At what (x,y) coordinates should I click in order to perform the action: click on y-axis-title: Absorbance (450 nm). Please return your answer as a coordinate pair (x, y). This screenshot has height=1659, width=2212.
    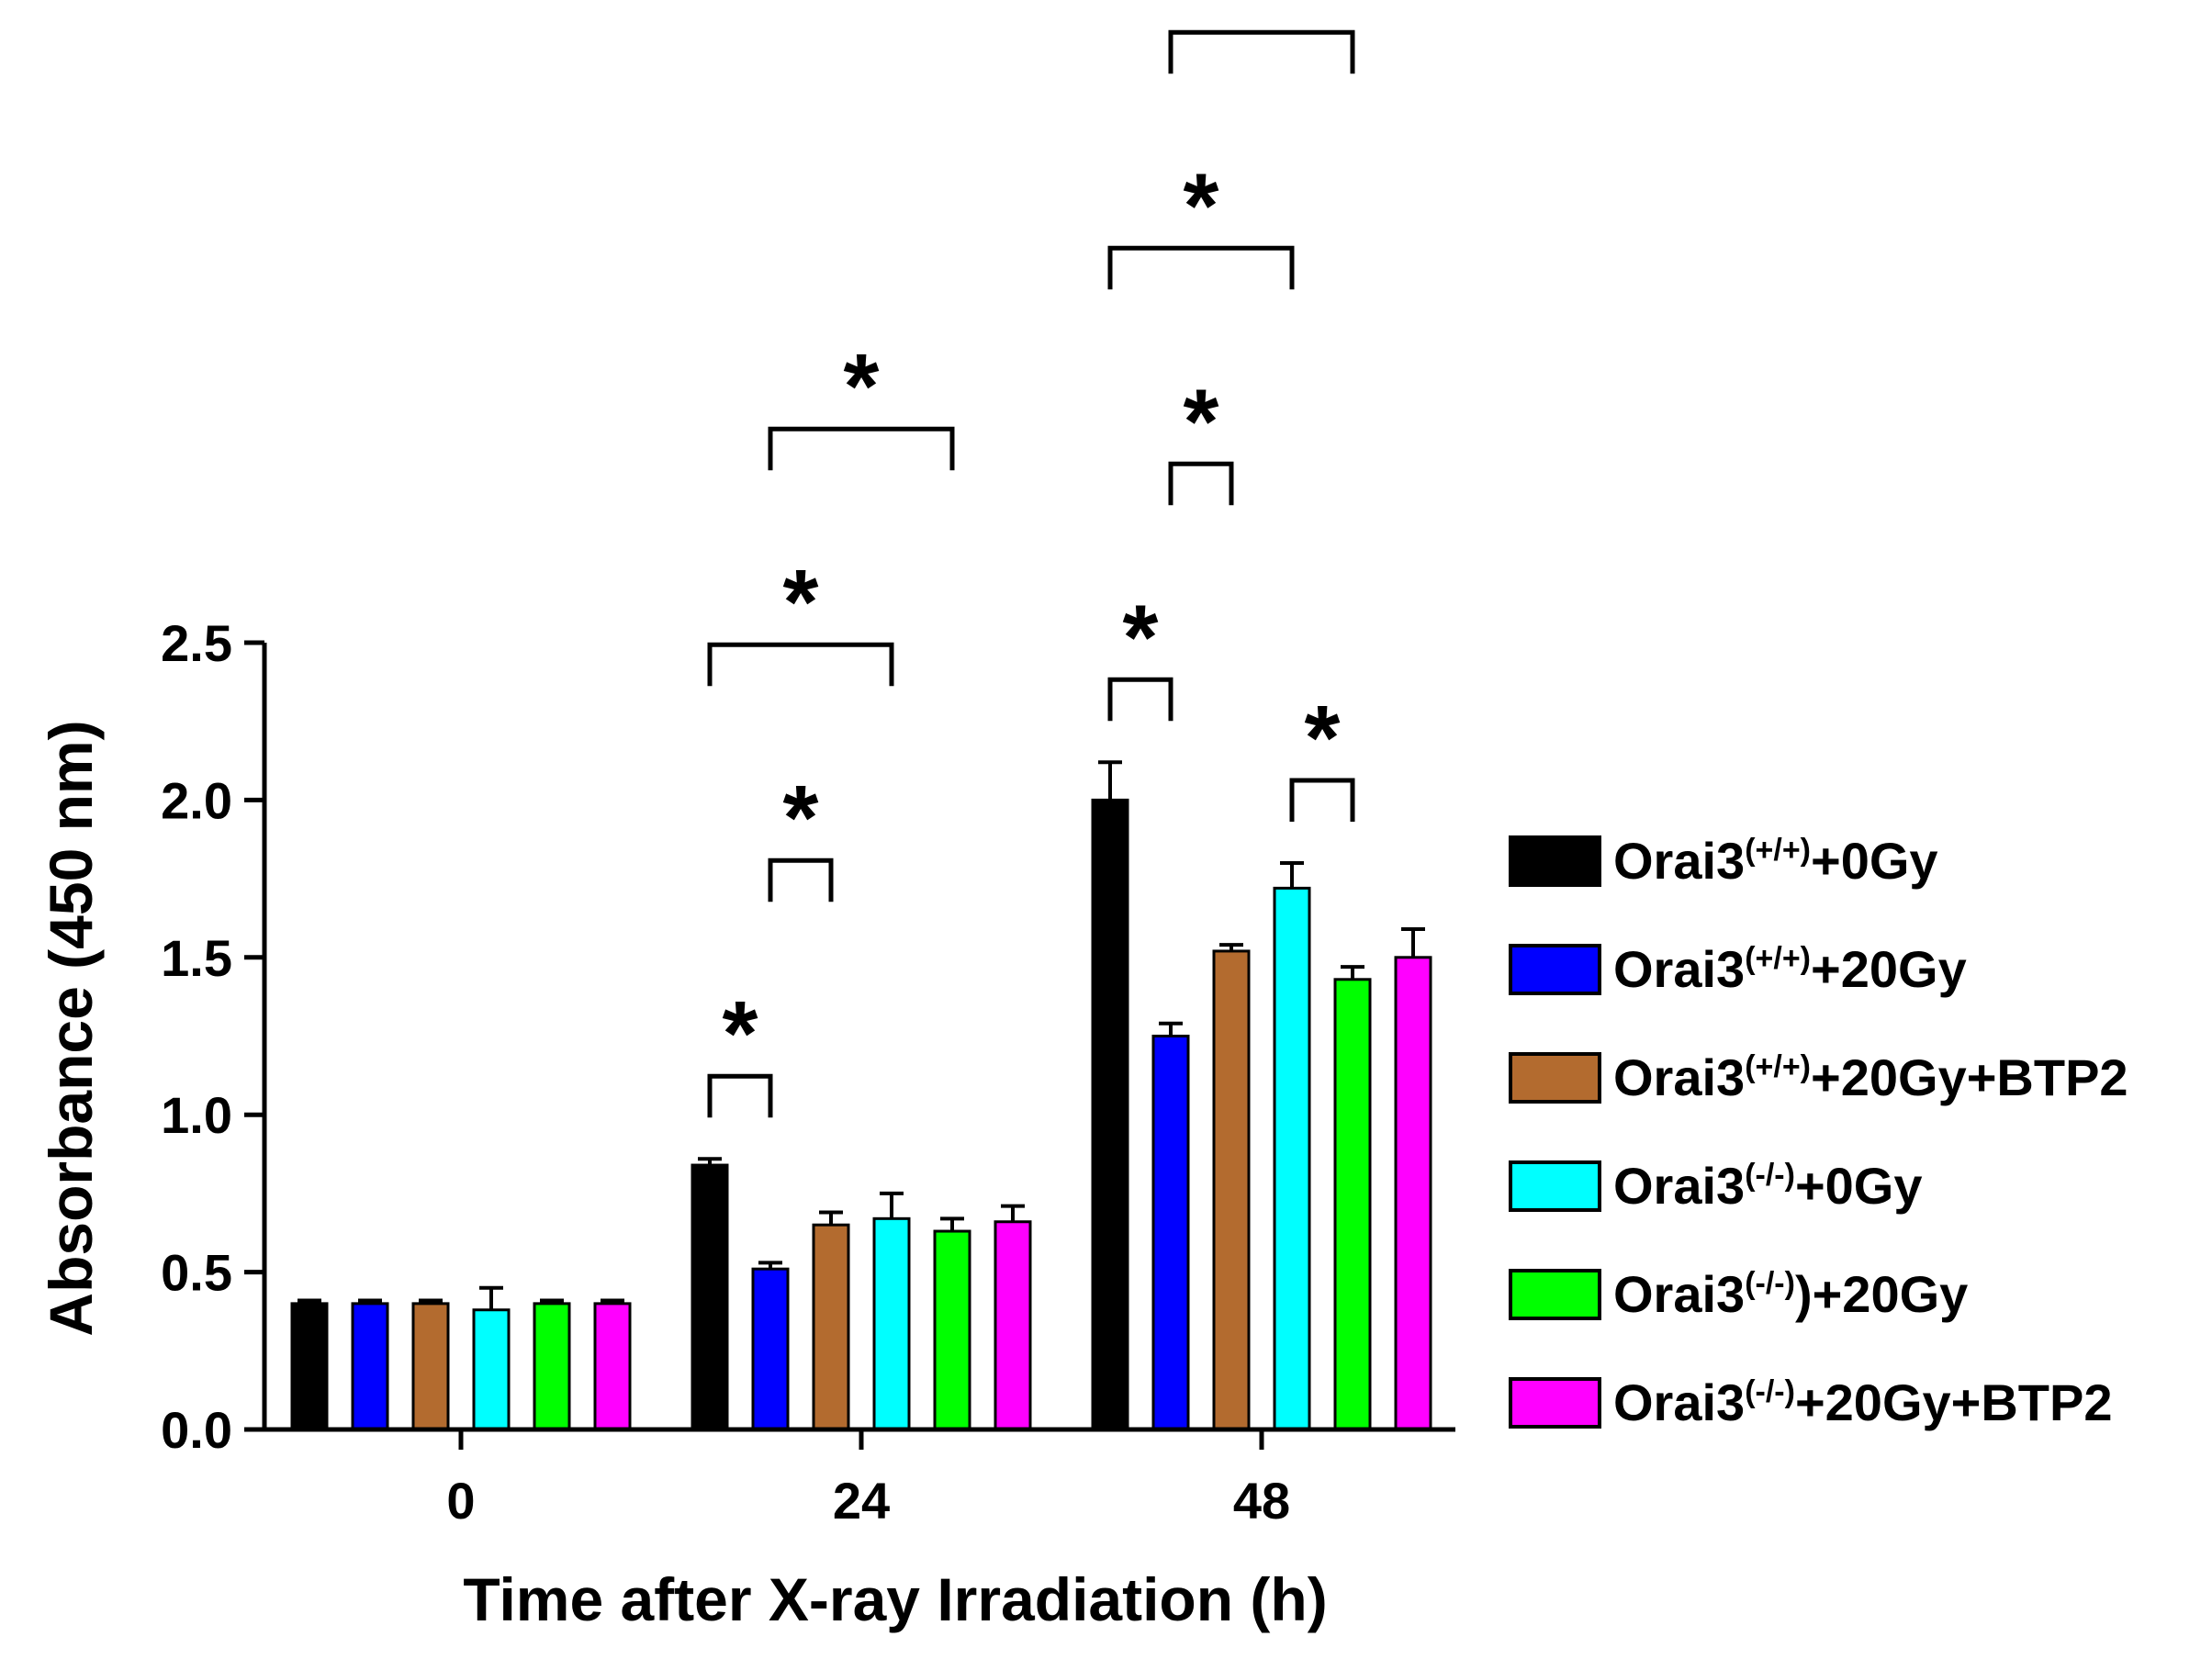
    Looking at the image, I should click on (71, 1028).